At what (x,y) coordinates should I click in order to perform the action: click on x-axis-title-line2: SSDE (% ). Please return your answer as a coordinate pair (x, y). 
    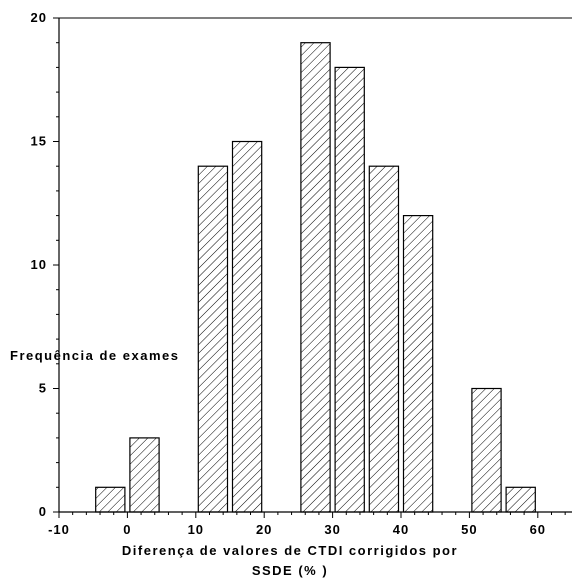
    Looking at the image, I should click on (290, 570).